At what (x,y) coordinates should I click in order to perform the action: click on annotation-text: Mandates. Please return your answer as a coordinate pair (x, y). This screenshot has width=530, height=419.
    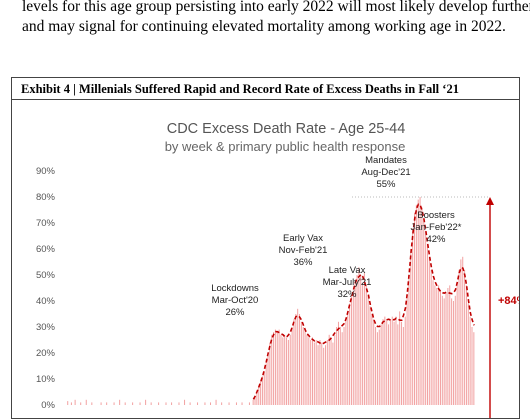
    Looking at the image, I should click on (386, 160).